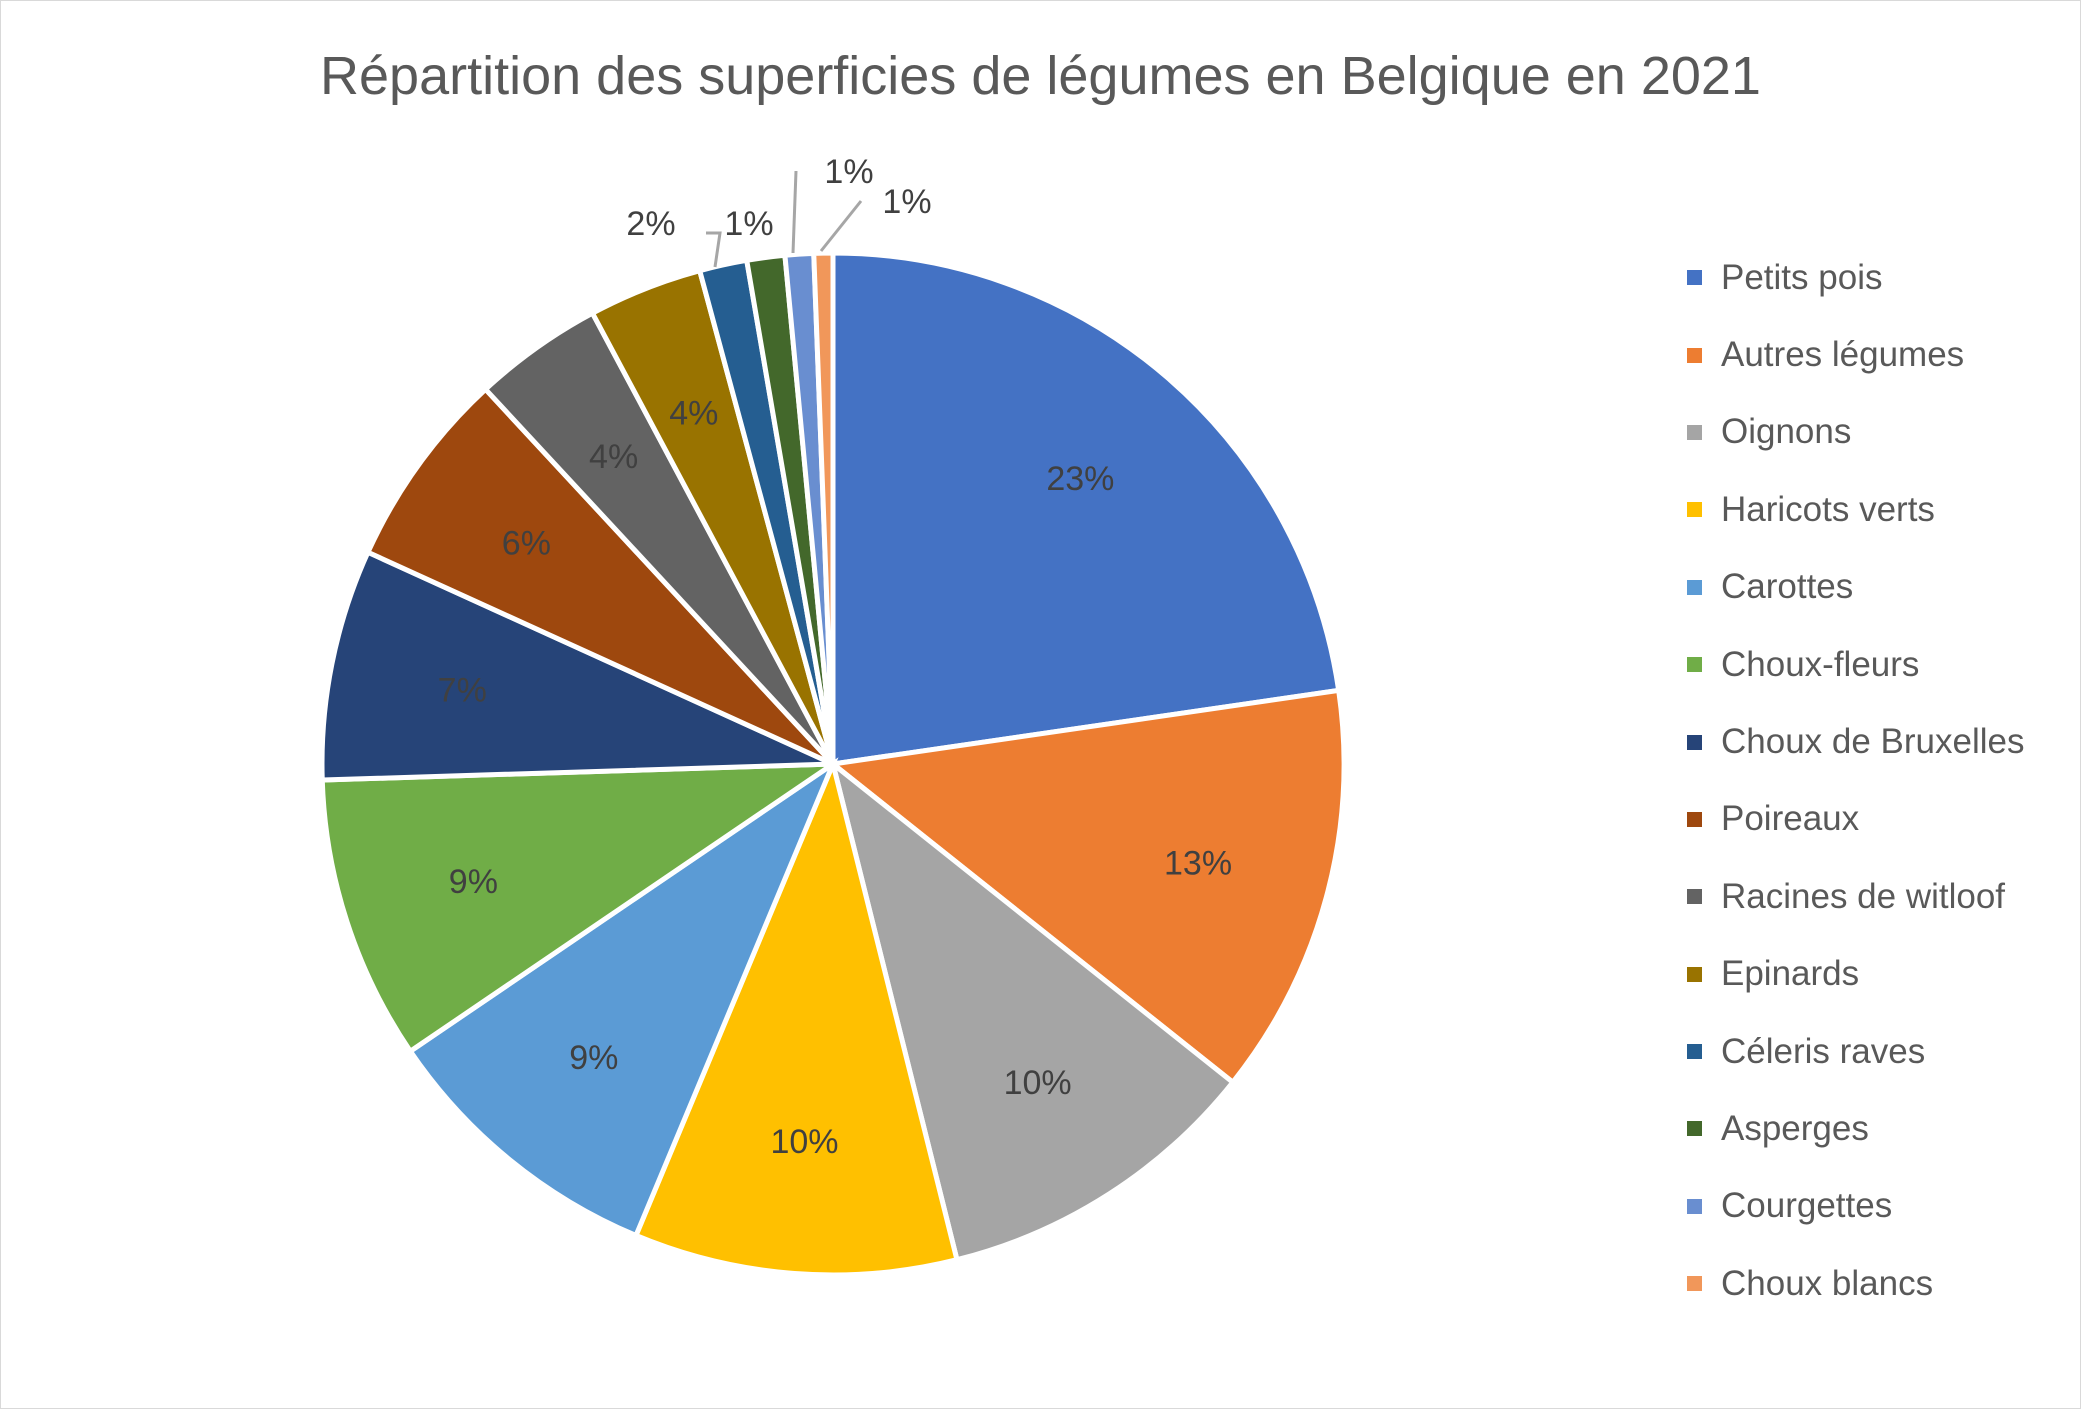 Image resolution: width=2081 pixels, height=1409 pixels. What do you see at coordinates (1807, 1206) in the screenshot?
I see `legend-label: Courgettes` at bounding box center [1807, 1206].